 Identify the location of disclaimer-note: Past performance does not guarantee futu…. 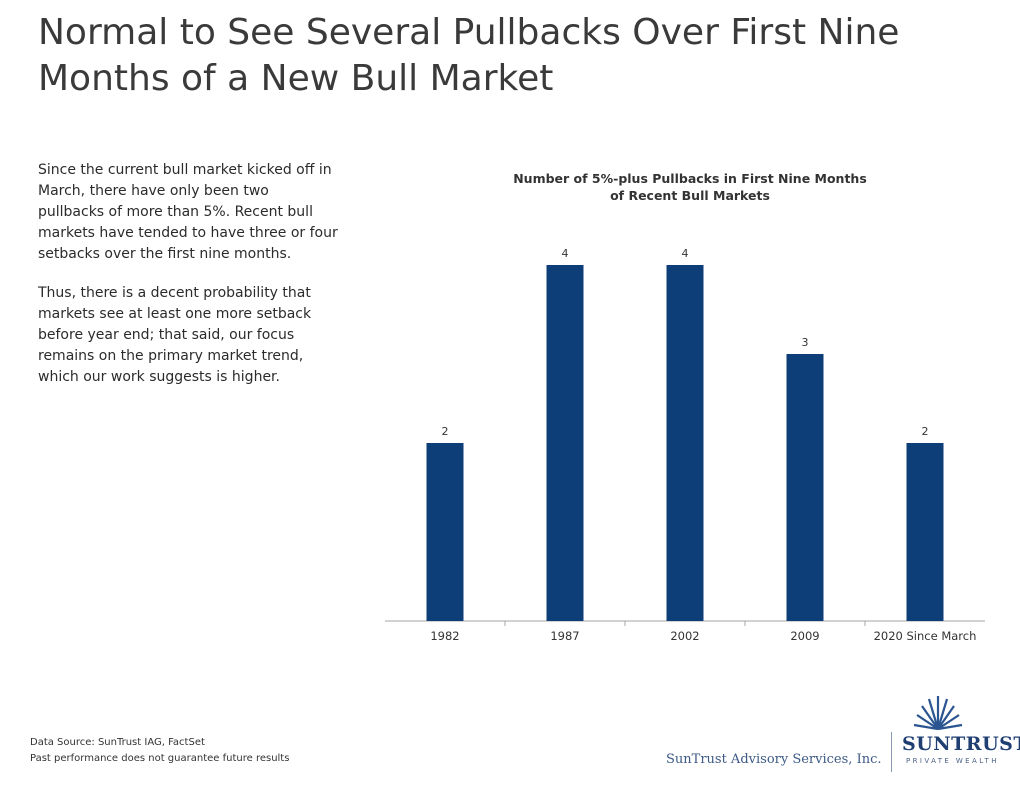
(160, 758).